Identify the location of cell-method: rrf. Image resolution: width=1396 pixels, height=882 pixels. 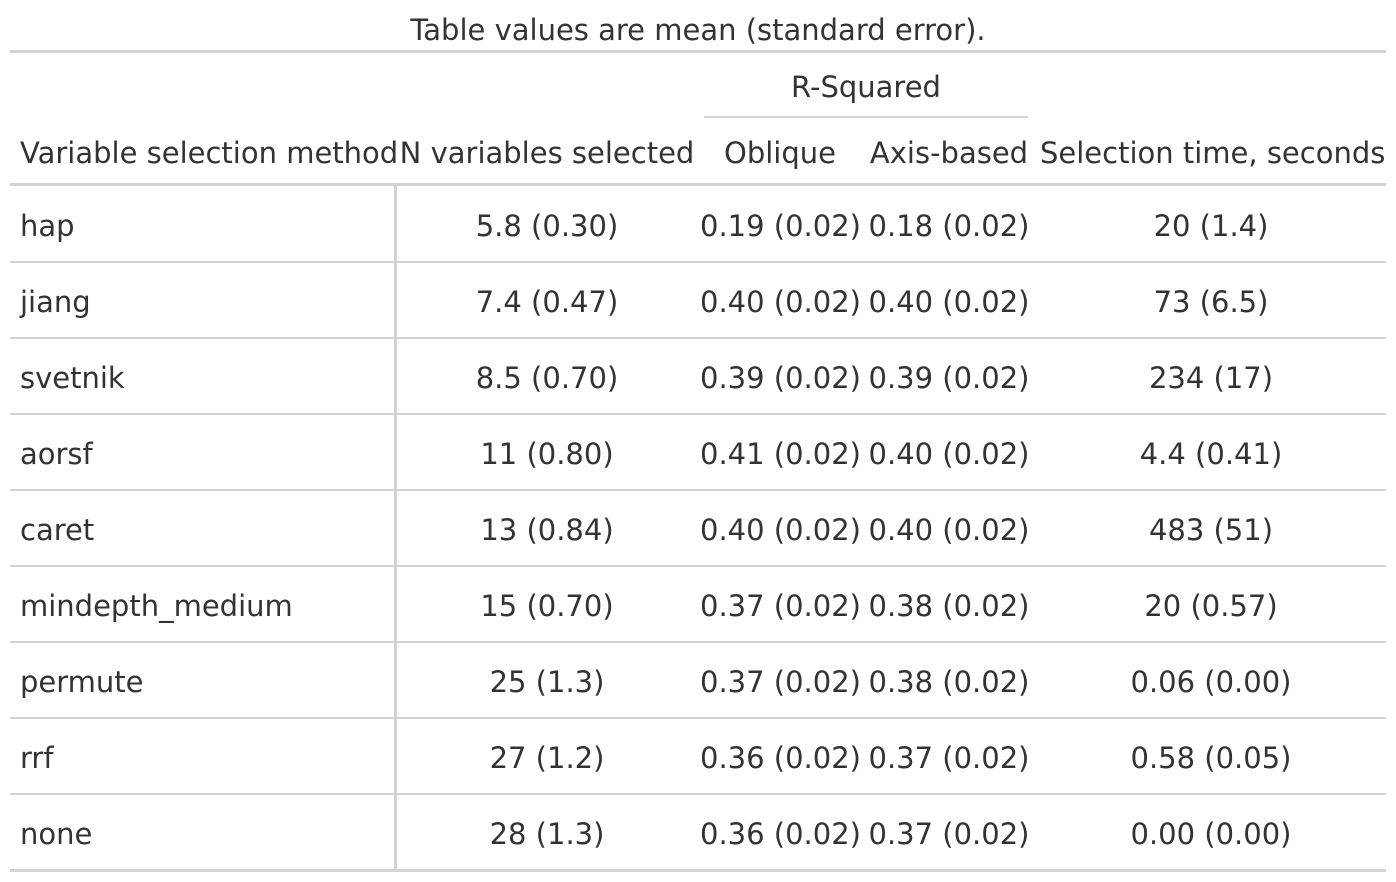
(37, 758).